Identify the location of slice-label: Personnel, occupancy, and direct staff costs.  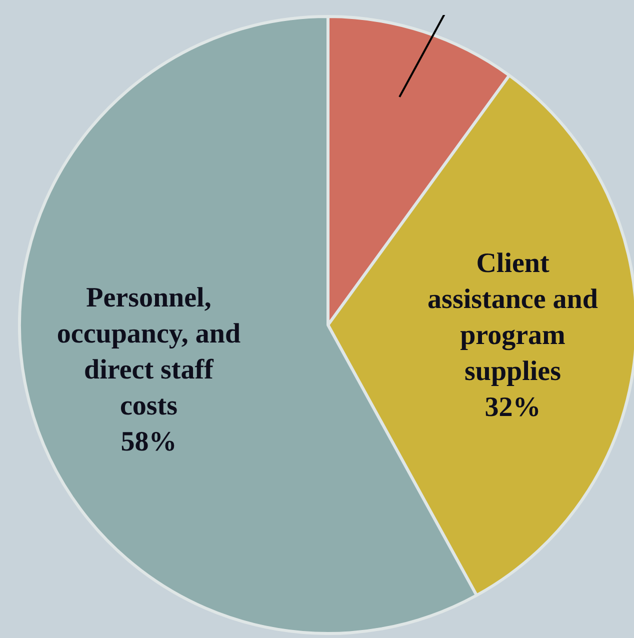
(148, 352).